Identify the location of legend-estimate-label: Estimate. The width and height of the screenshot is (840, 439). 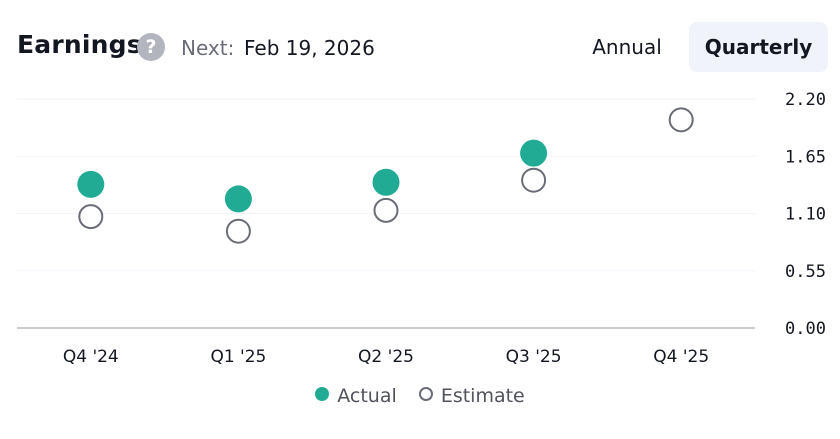
(482, 395).